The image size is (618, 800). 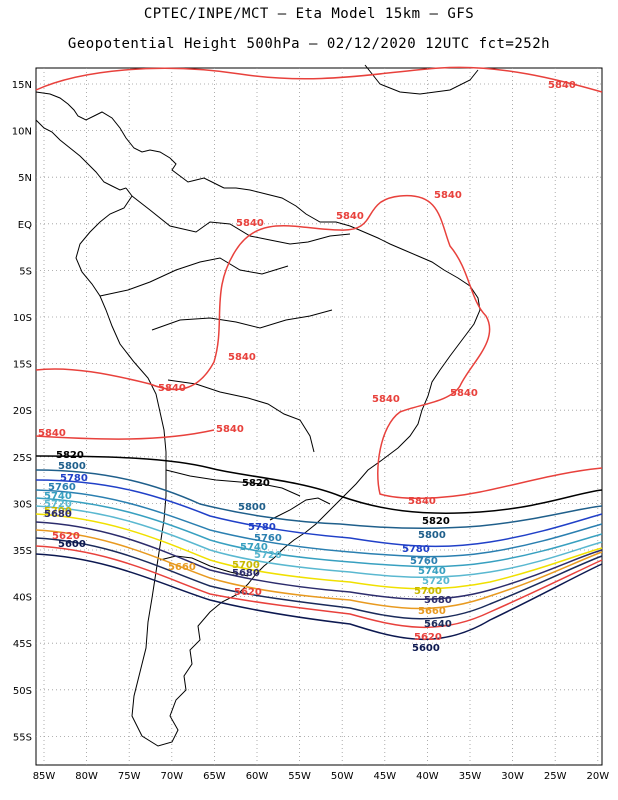 What do you see at coordinates (86, 776) in the screenshot?
I see `longitude-label: 80W` at bounding box center [86, 776].